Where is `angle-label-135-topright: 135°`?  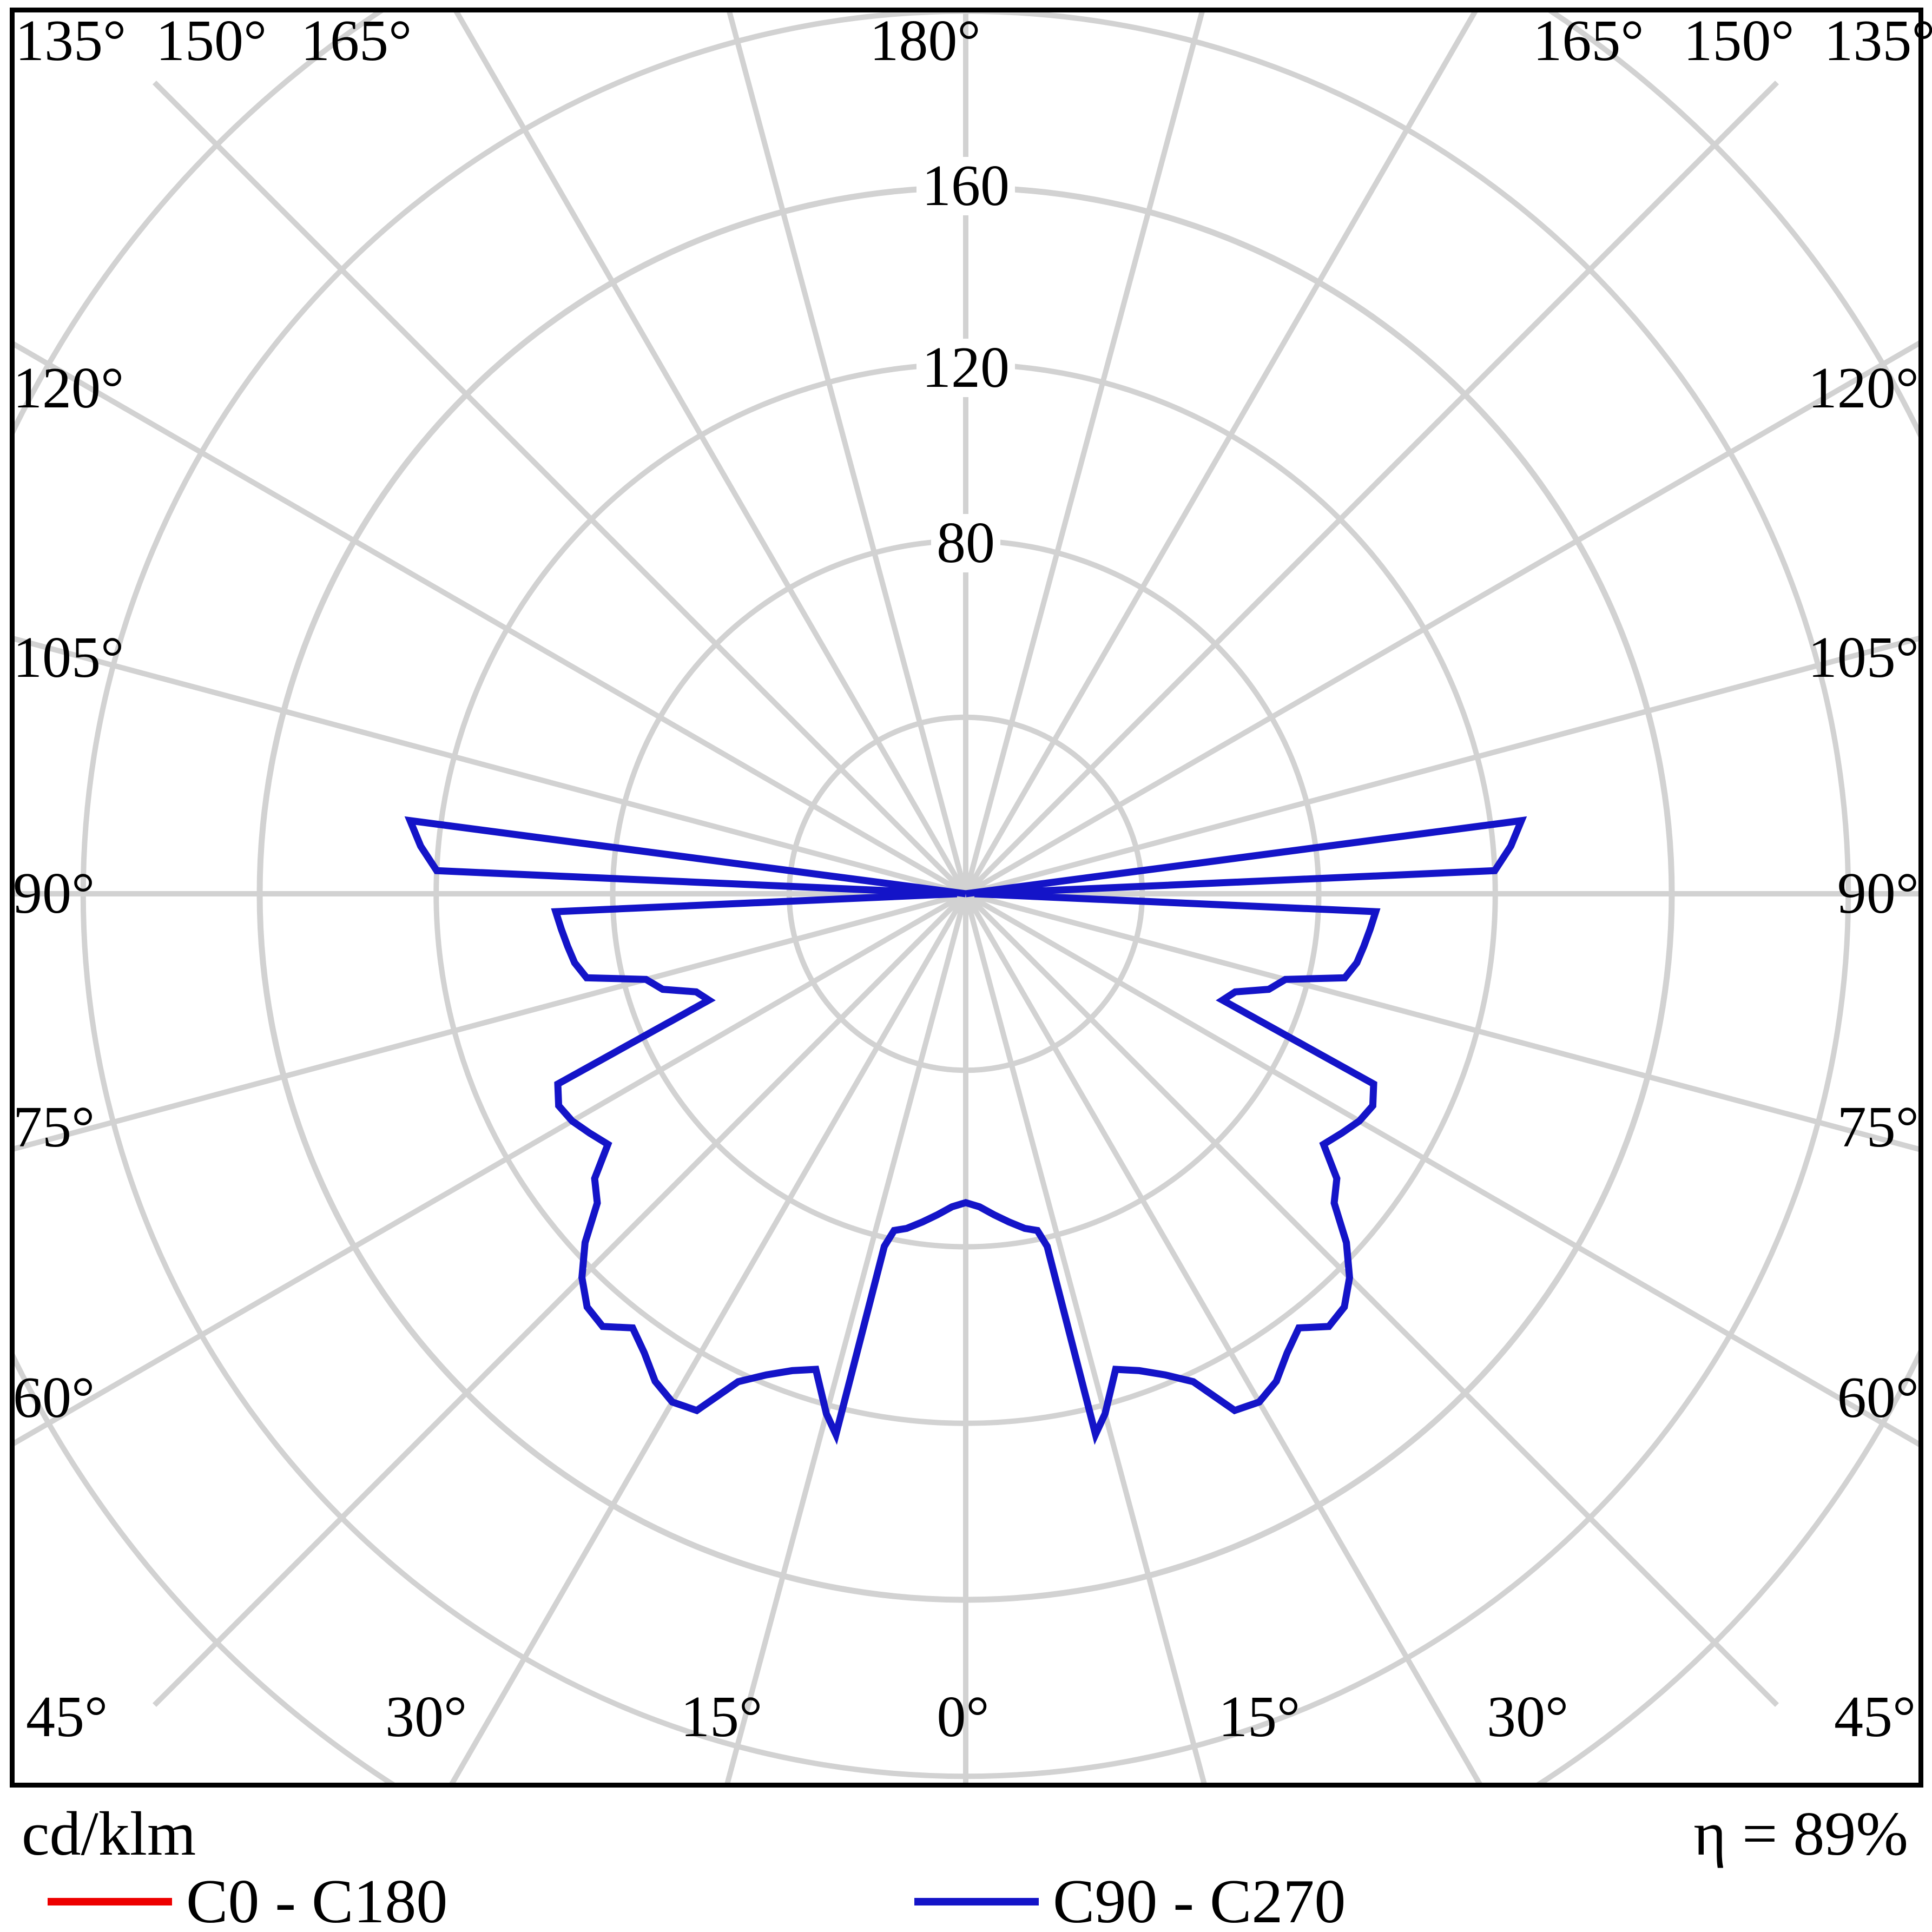
angle-label-135-topright: 135° is located at coordinates (1878, 41).